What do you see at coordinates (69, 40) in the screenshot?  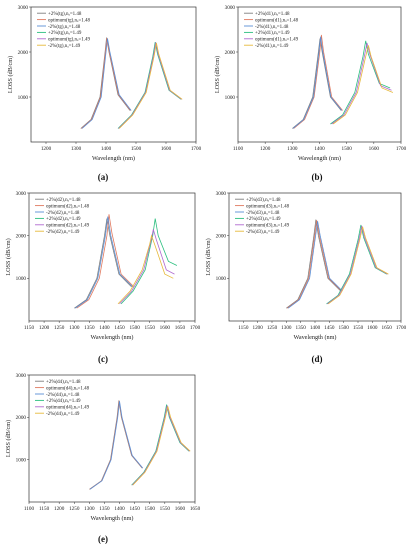 I see `legend-entry: optimum(tg),nₐ=1.49` at bounding box center [69, 40].